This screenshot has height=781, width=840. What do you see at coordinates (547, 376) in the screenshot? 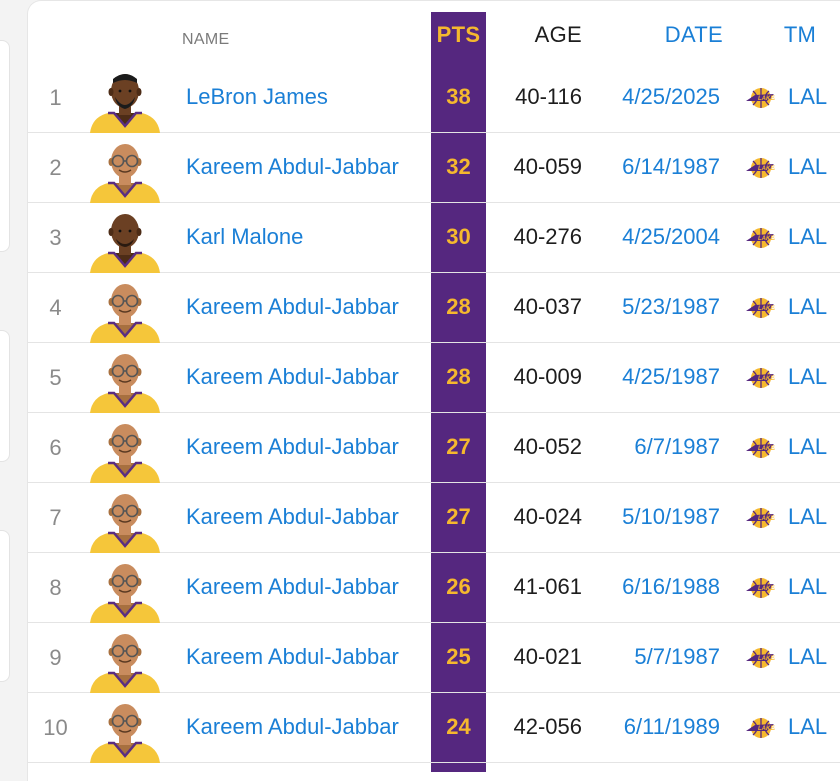
I see `age-value: 40-009` at bounding box center [547, 376].